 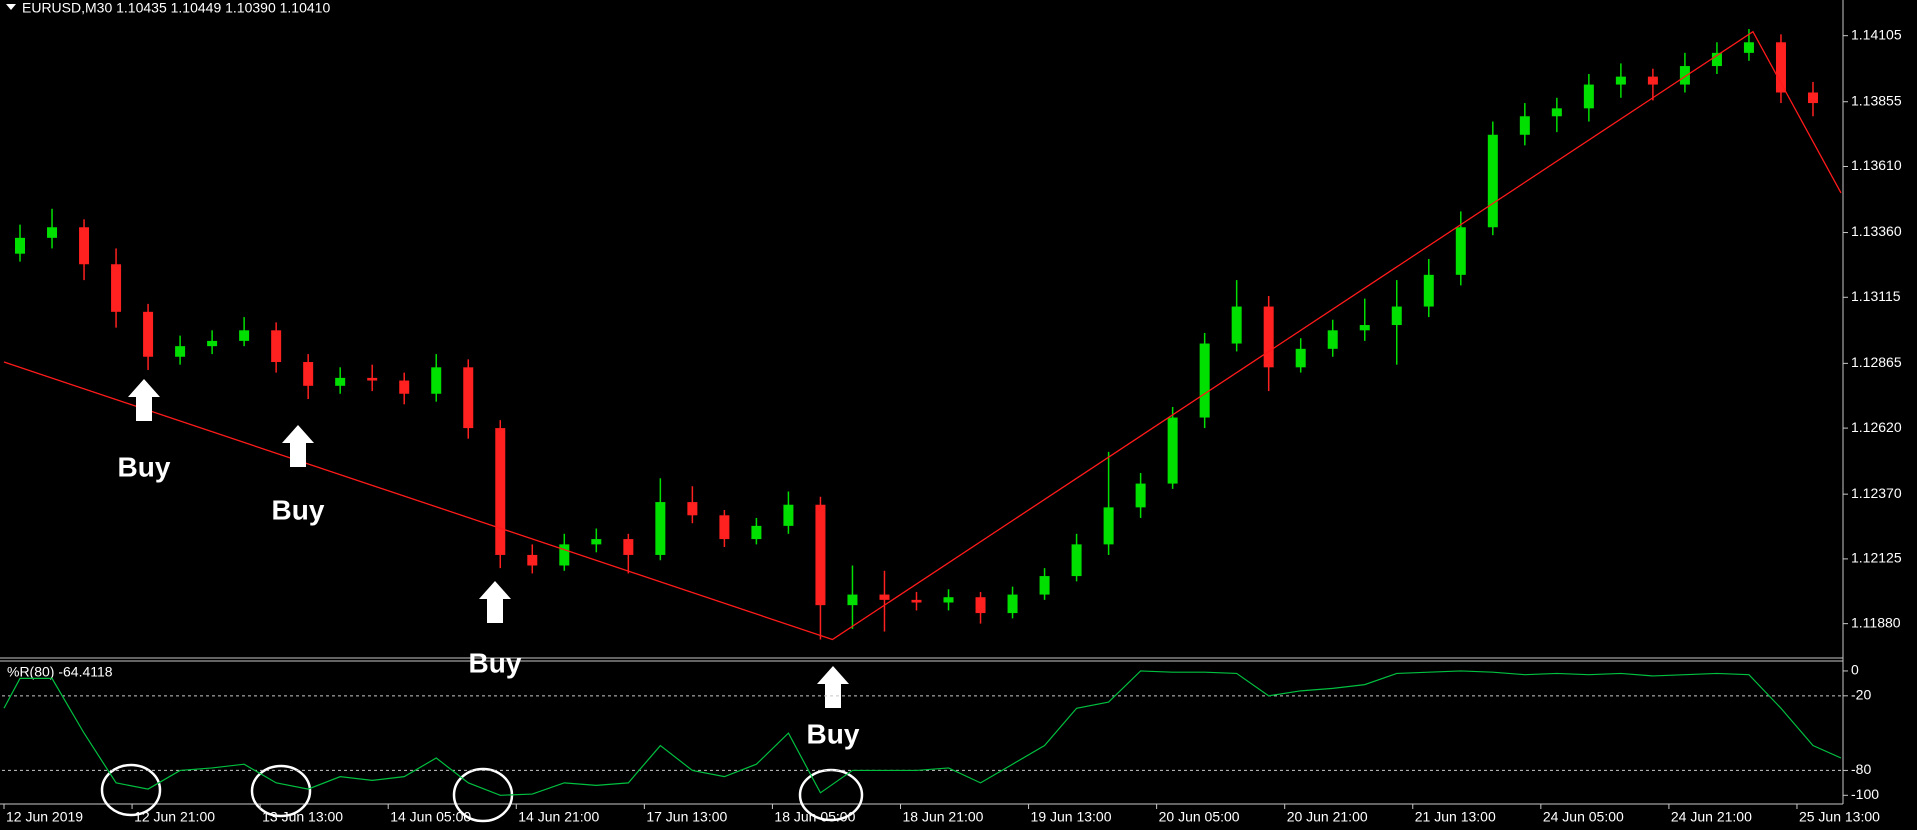 I want to click on y-tick-label: -80, so click(x=1861, y=769).